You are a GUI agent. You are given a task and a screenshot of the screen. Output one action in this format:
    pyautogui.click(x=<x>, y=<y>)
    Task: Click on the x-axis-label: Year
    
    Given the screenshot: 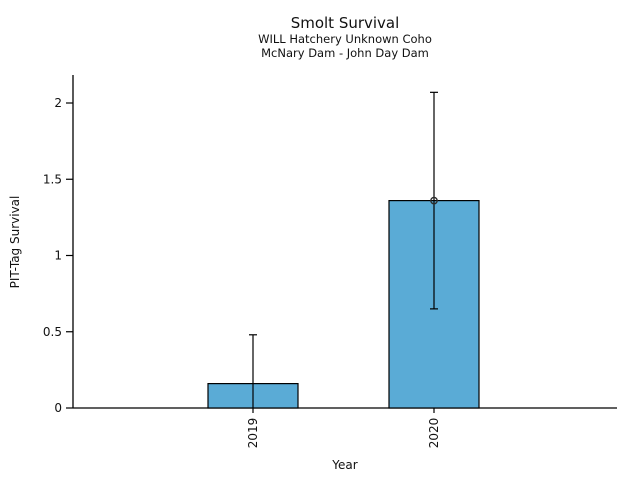 What is the action you would take?
    pyautogui.click(x=345, y=465)
    